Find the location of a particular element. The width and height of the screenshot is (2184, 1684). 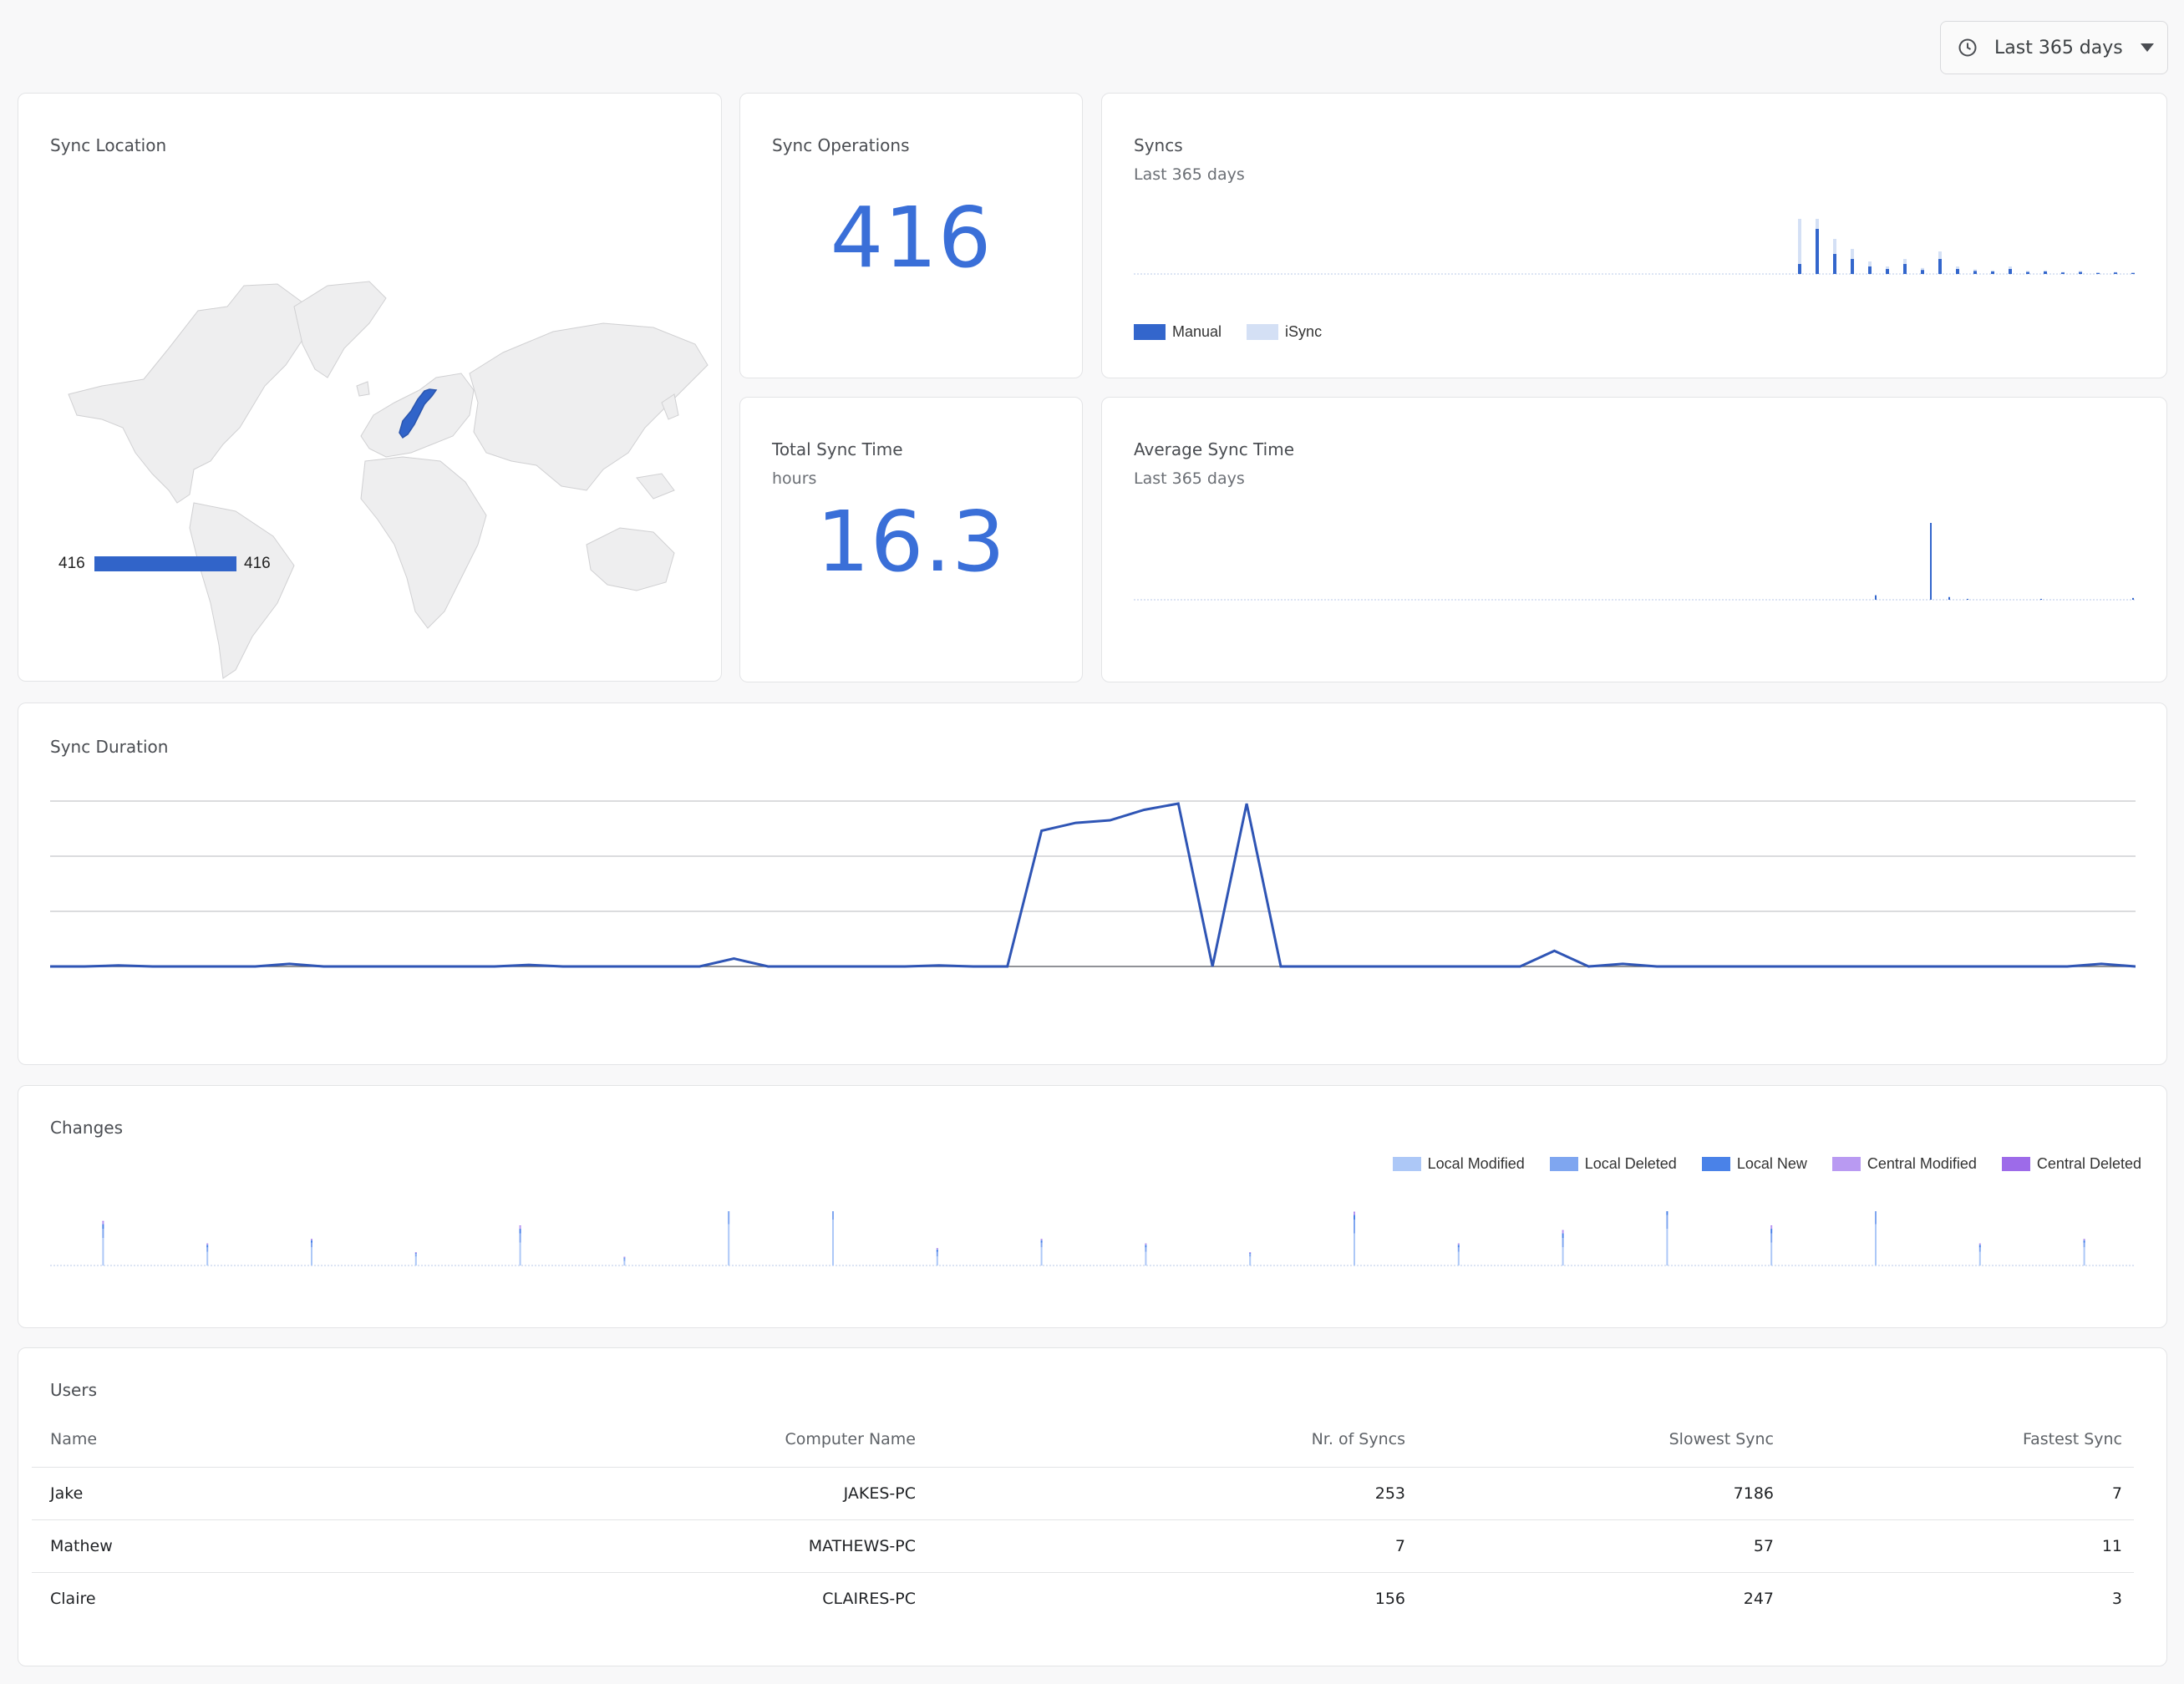

sync-duration-chart is located at coordinates (1093, 908).